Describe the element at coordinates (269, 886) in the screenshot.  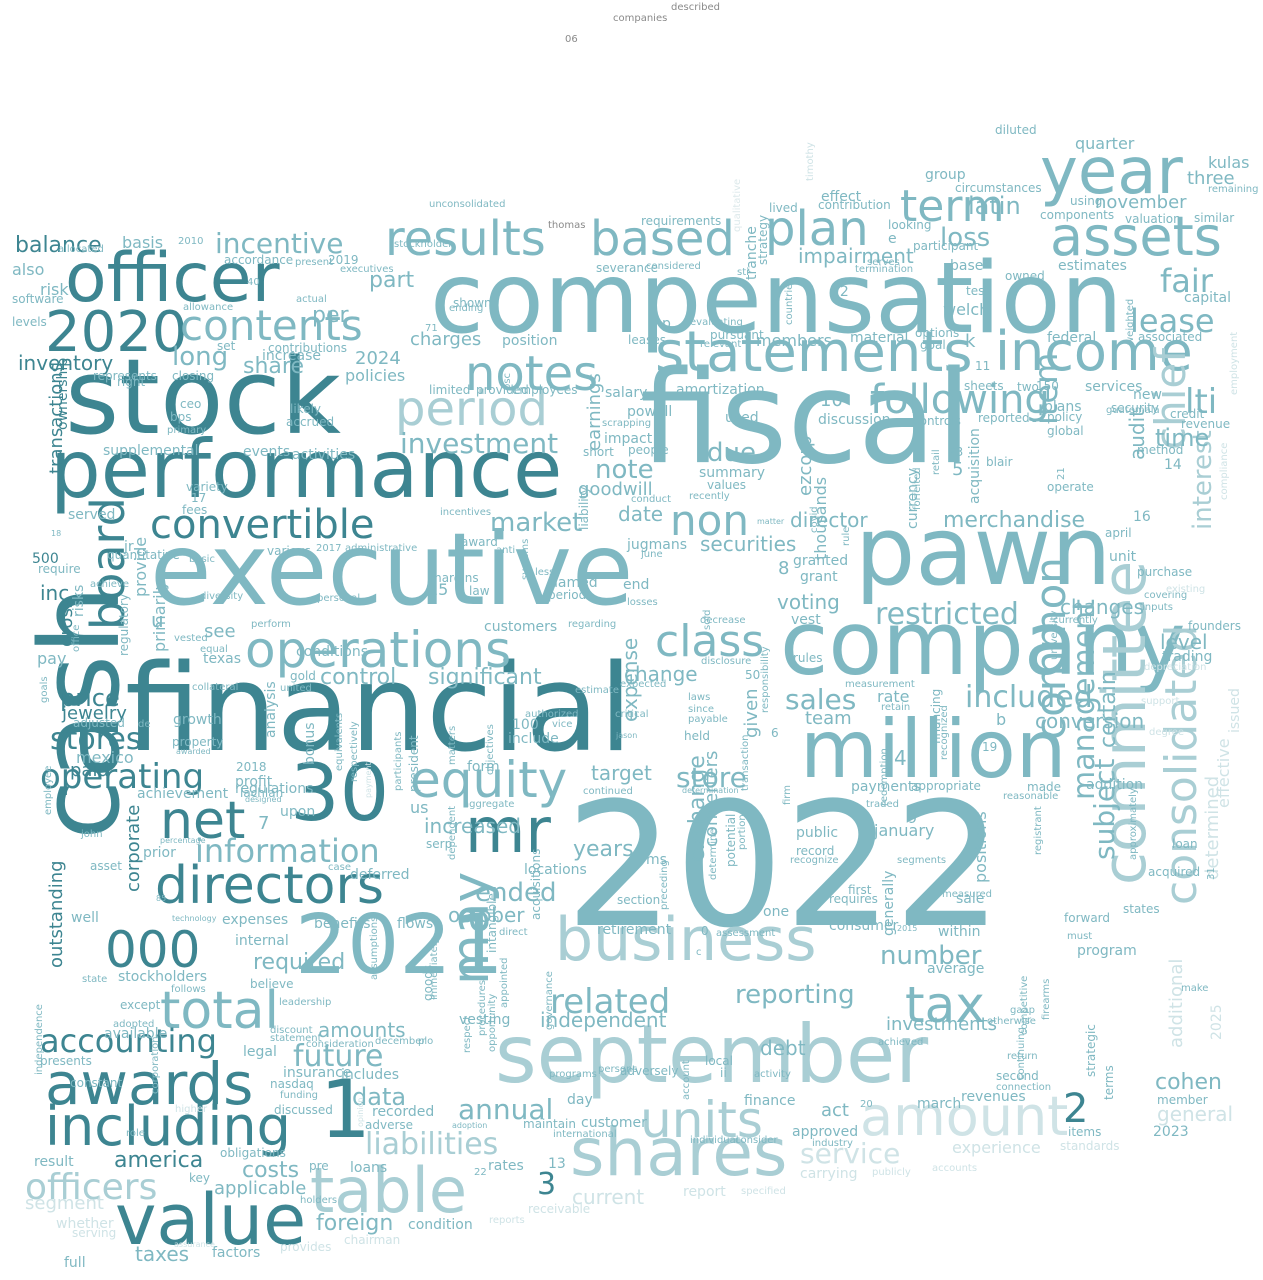
I see `cloud-word: directors` at that location.